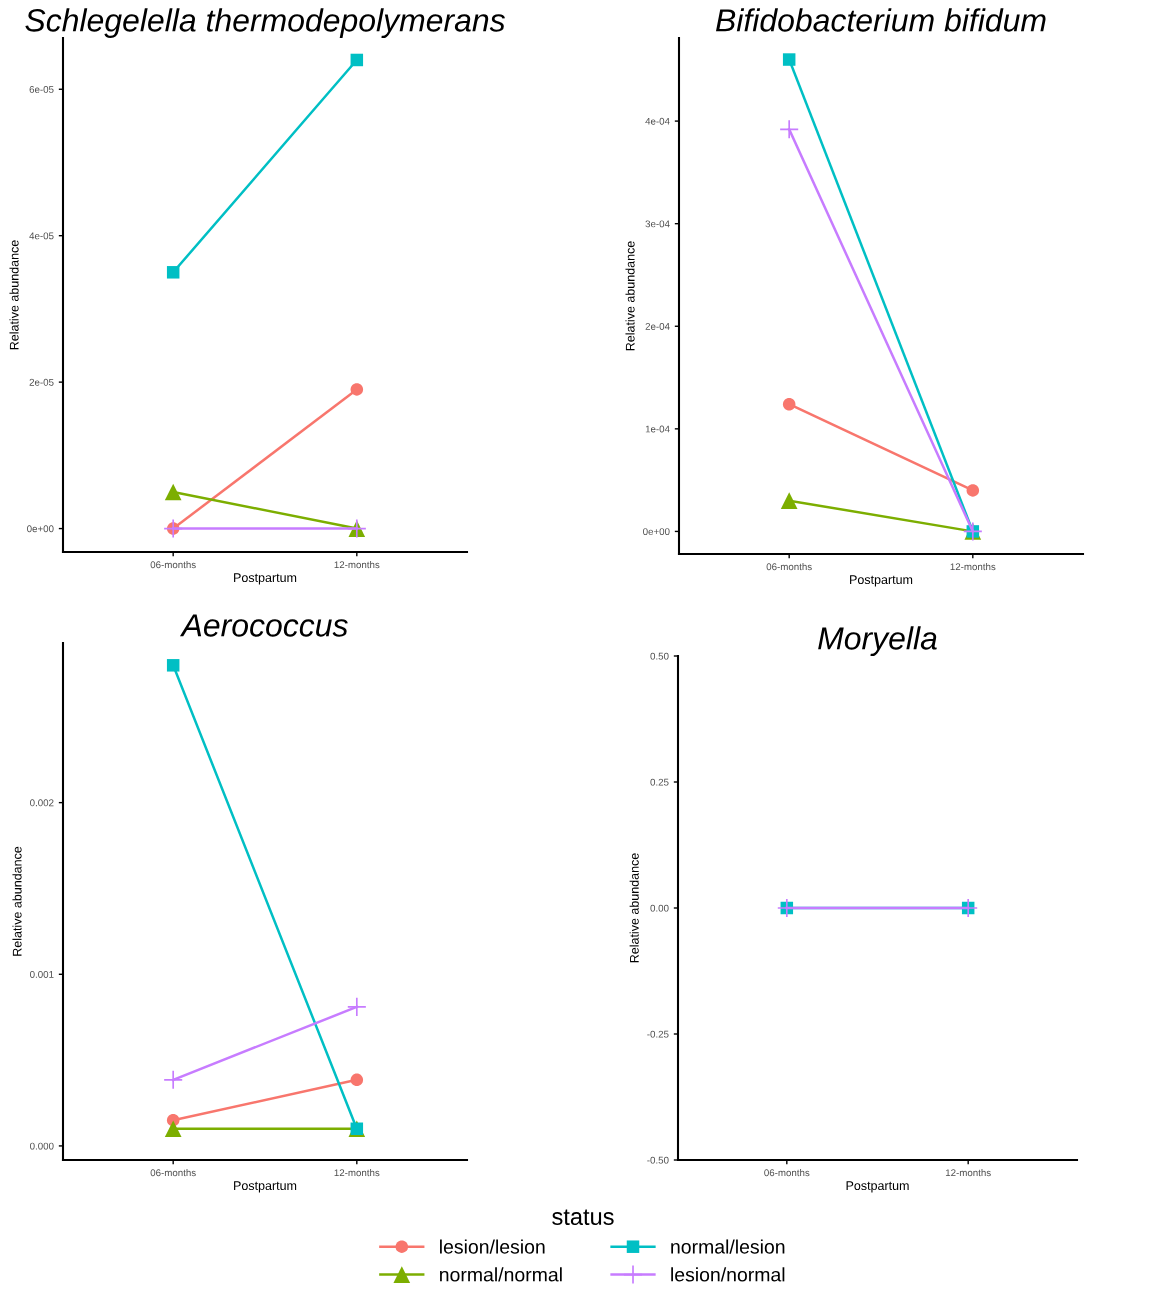  What do you see at coordinates (41, 382) in the screenshot?
I see `y-tick-label: 2e-05` at bounding box center [41, 382].